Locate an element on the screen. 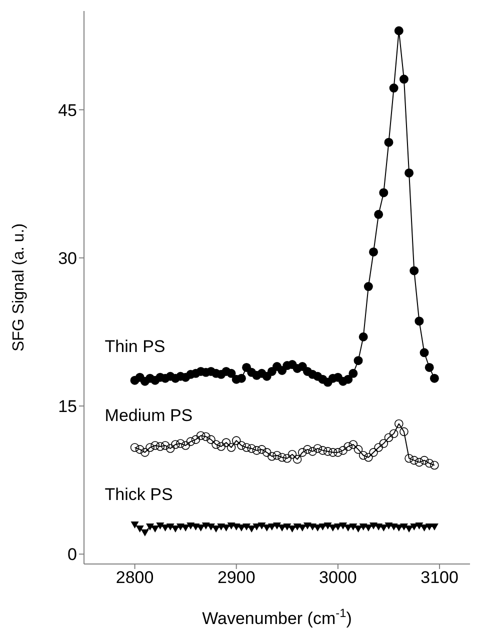 This screenshot has height=644, width=480. y-axis-title: SFG Signal (a. u.) is located at coordinates (19, 287).